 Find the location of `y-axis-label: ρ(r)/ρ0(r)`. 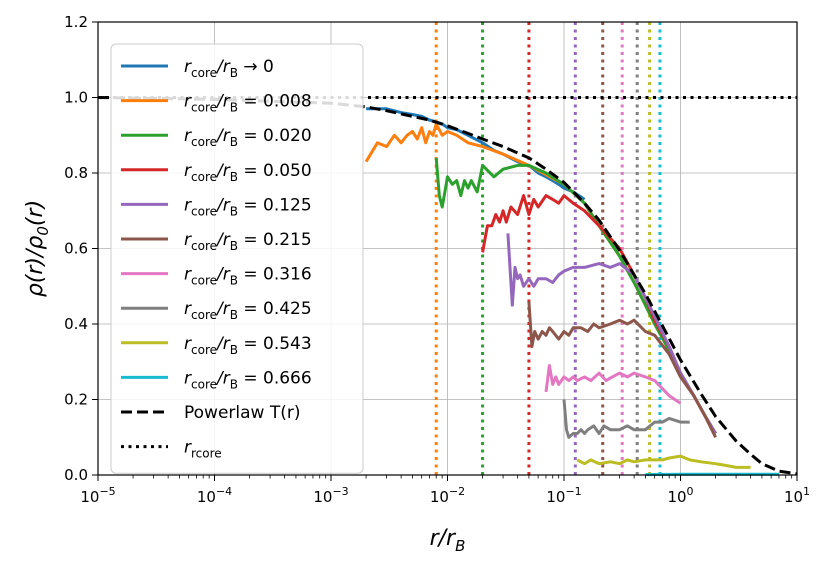

y-axis-label: ρ(r)/ρ0(r) is located at coordinates (37, 248).